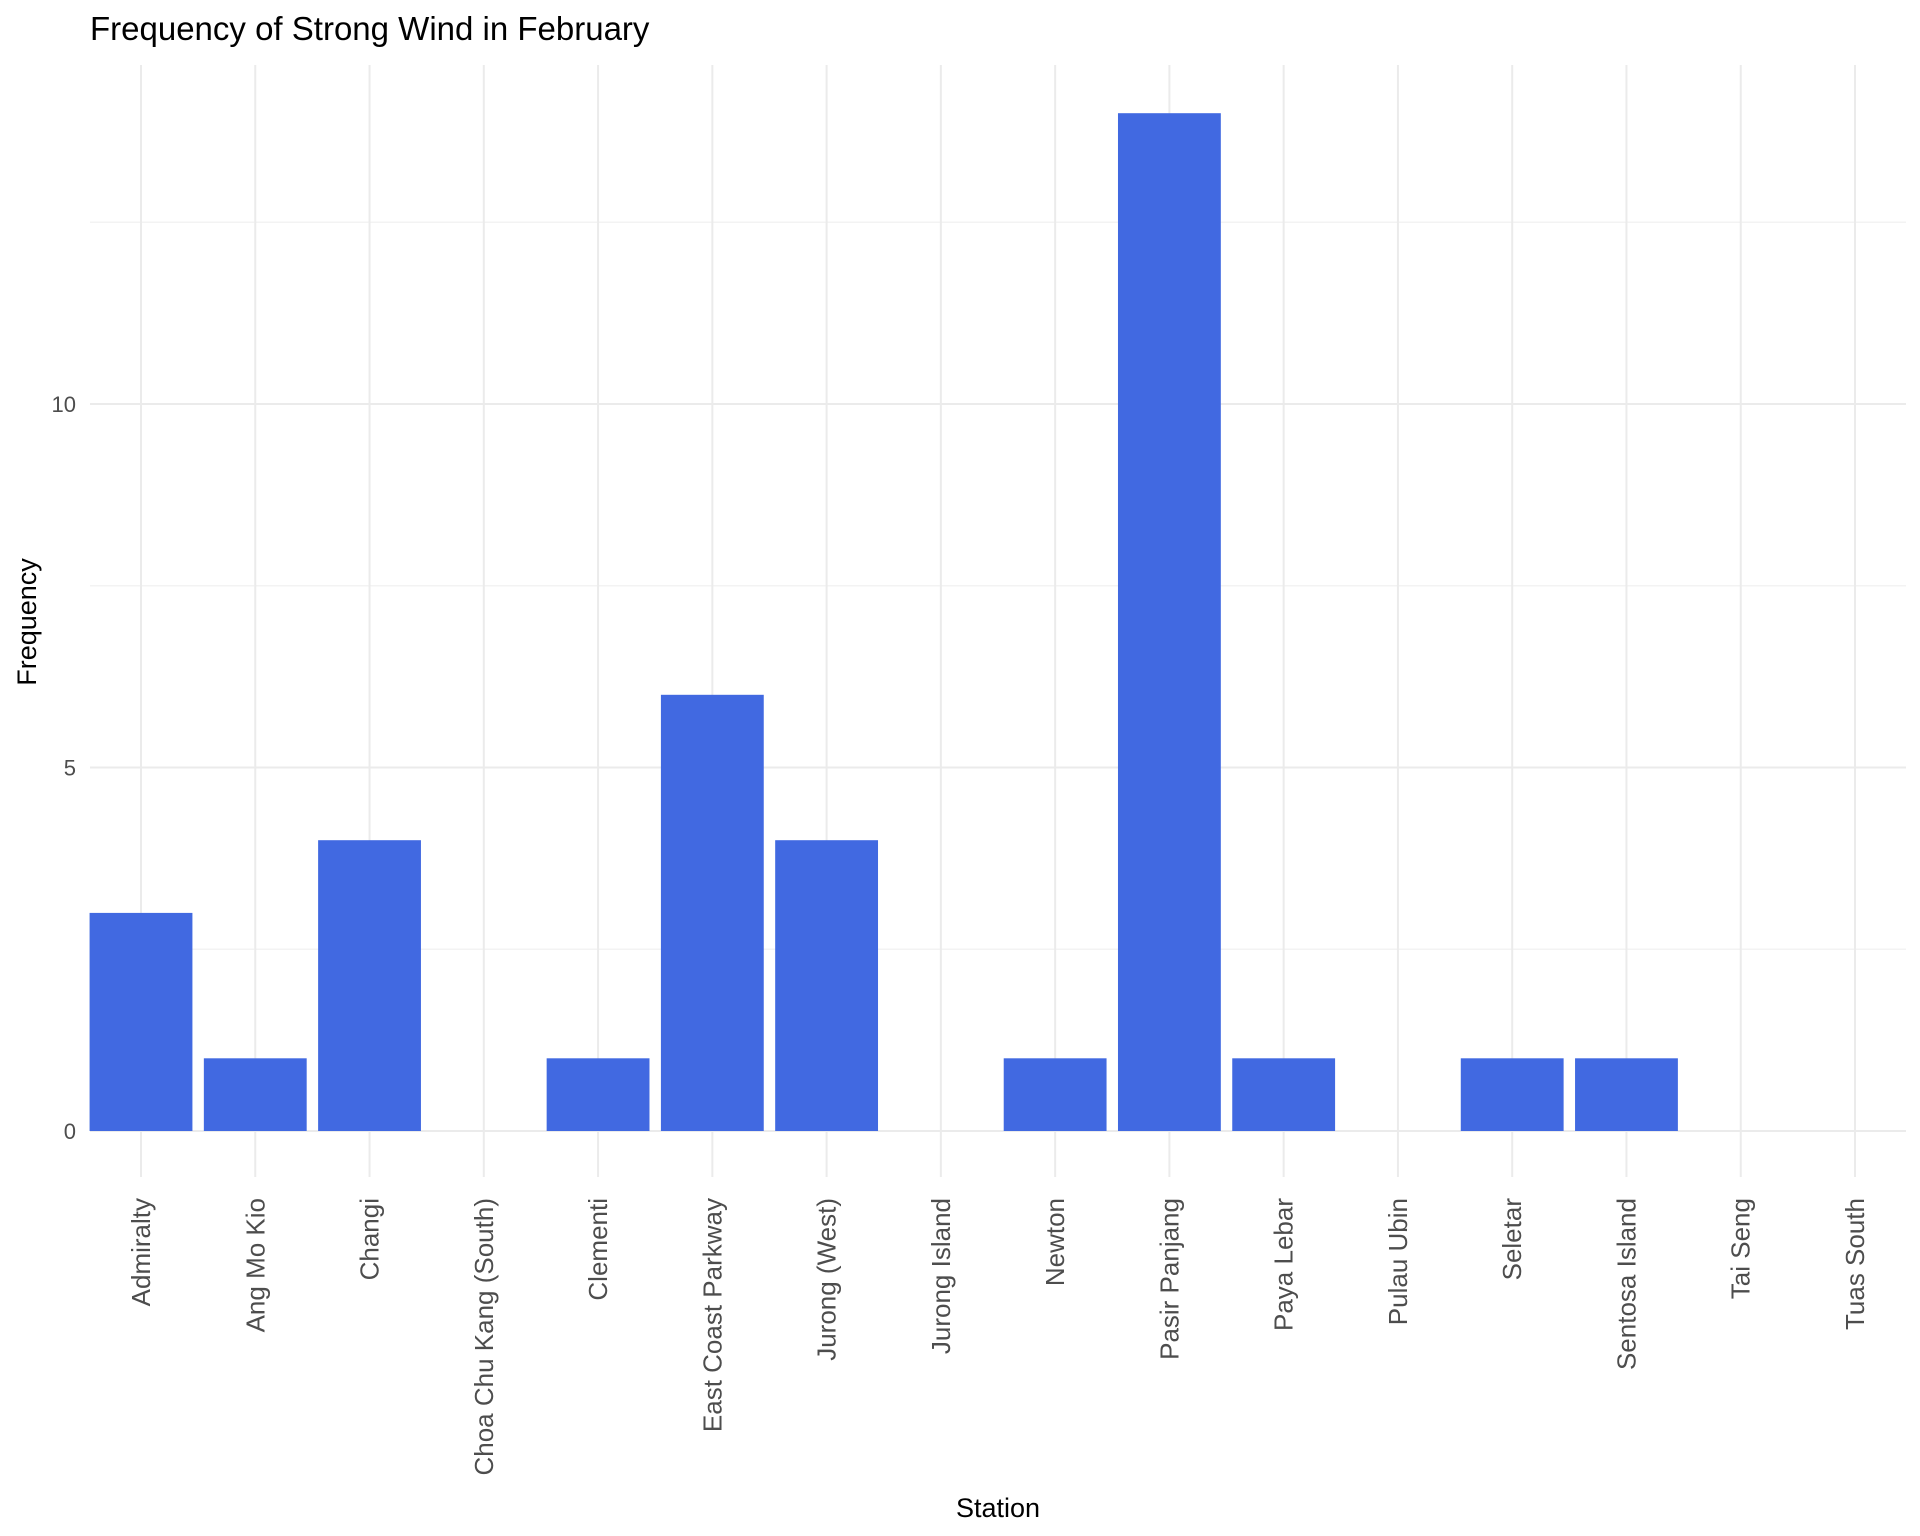 This screenshot has width=1920, height=1536. What do you see at coordinates (27, 622) in the screenshot?
I see `y-axis-title: Frequency` at bounding box center [27, 622].